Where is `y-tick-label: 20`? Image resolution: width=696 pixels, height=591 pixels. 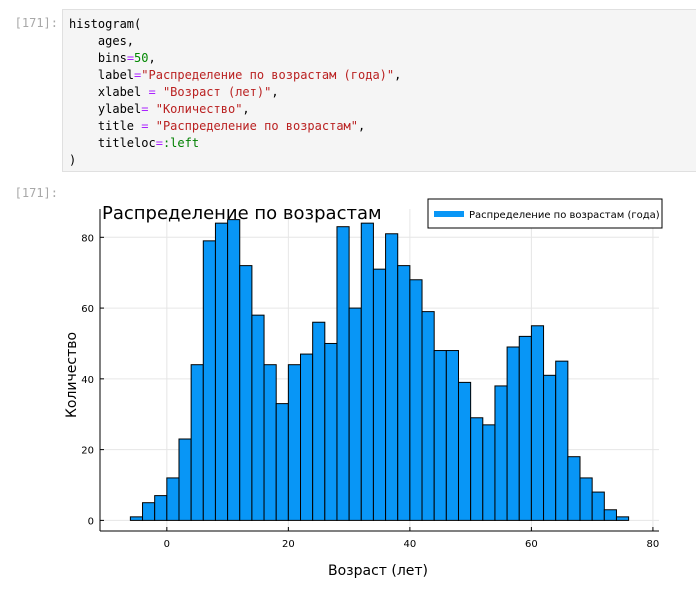
y-tick-label: 20 is located at coordinates (87, 451).